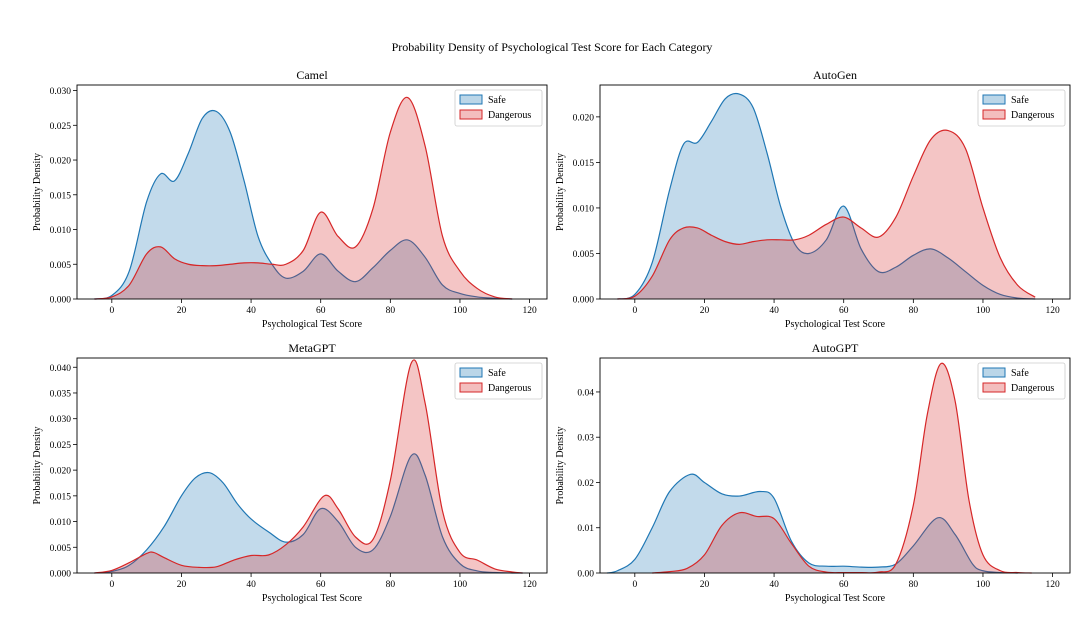  I want to click on autogen-legend-swatch-safe, so click(994, 99).